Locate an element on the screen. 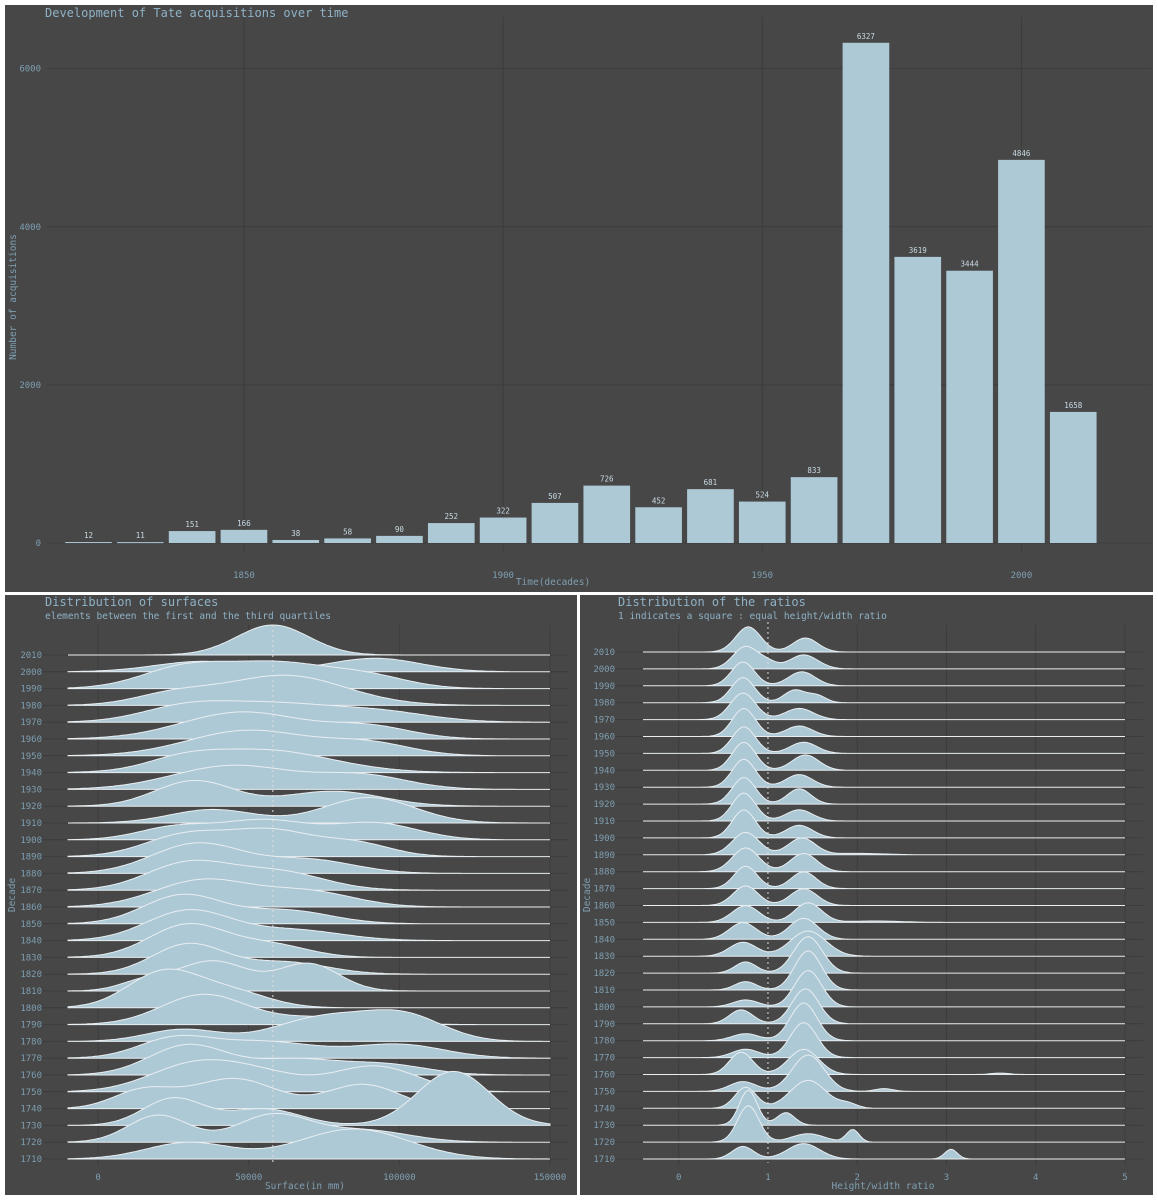  ridge-y-tick-label: 1740 is located at coordinates (31, 1110).